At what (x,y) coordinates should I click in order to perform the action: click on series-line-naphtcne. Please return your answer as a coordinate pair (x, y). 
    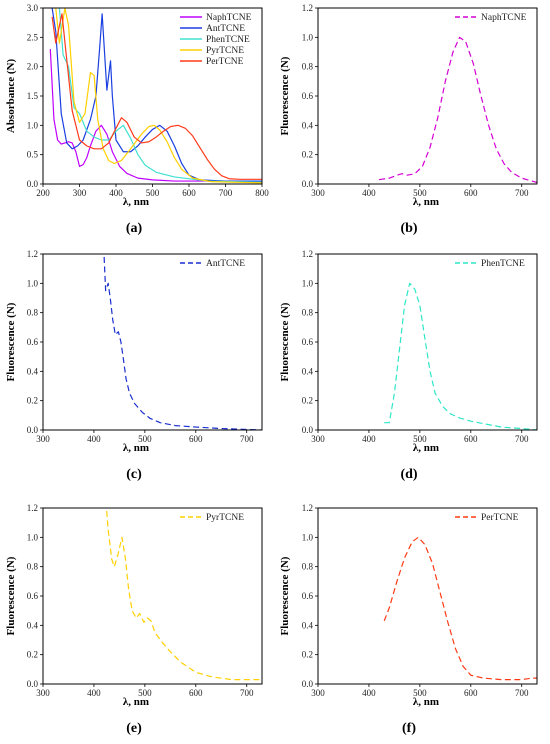
    Looking at the image, I should click on (458, 110).